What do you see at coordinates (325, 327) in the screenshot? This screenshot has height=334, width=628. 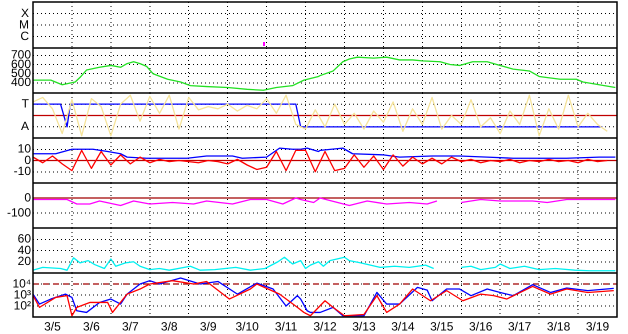 I see `x-tick-label: 3/12` at bounding box center [325, 327].